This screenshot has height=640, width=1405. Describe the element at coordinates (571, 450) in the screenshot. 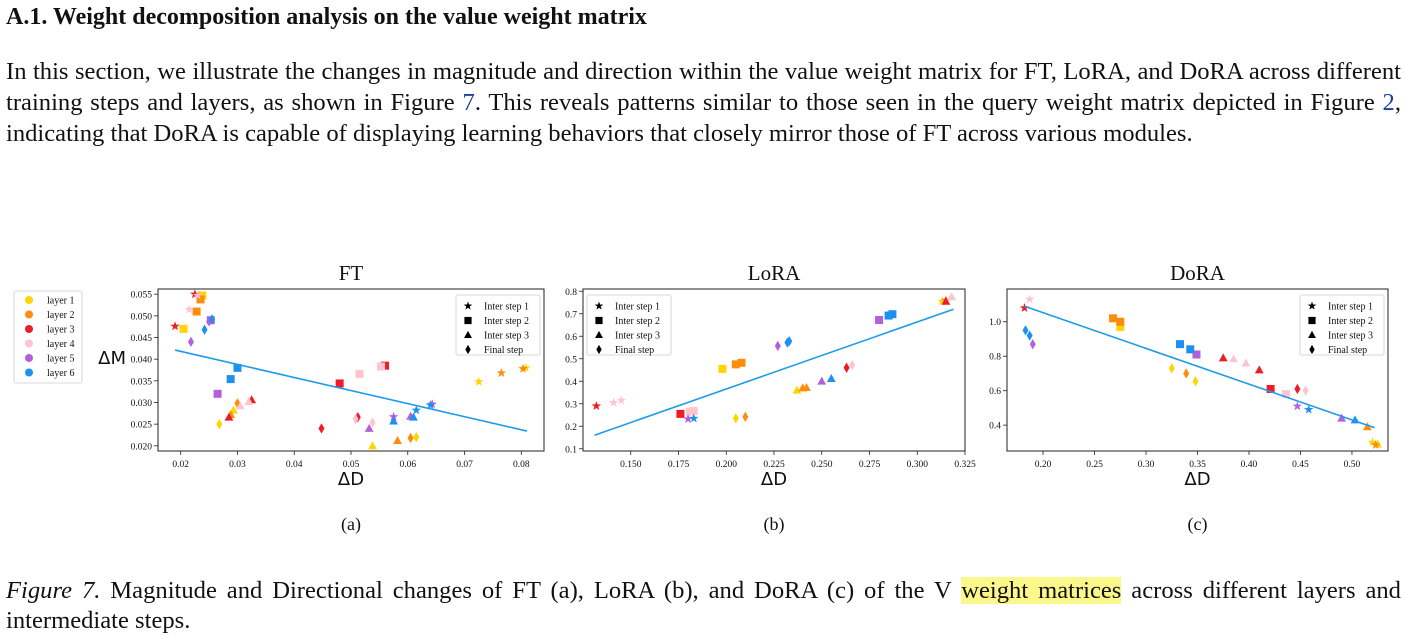

I see `y-tick-label: 0.1` at that location.